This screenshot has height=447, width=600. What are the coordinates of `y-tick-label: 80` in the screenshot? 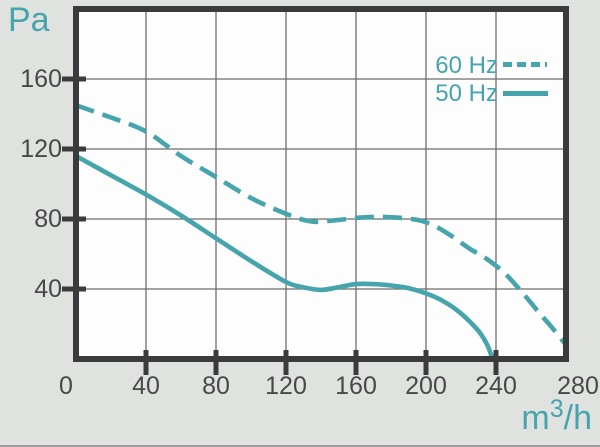 It's located at (48, 219).